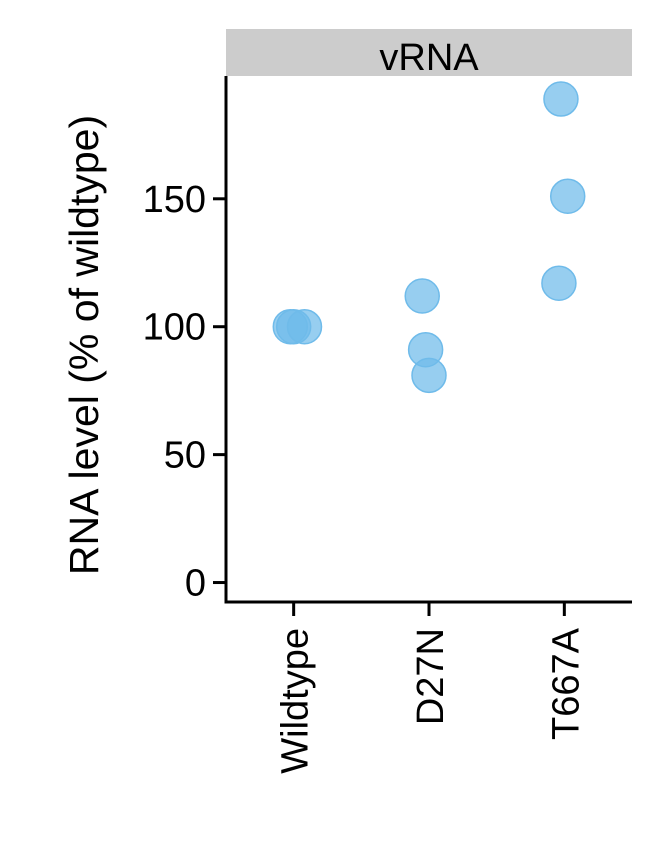 The width and height of the screenshot is (660, 845). Describe the element at coordinates (185, 456) in the screenshot. I see `y-tick-label: 50` at that location.